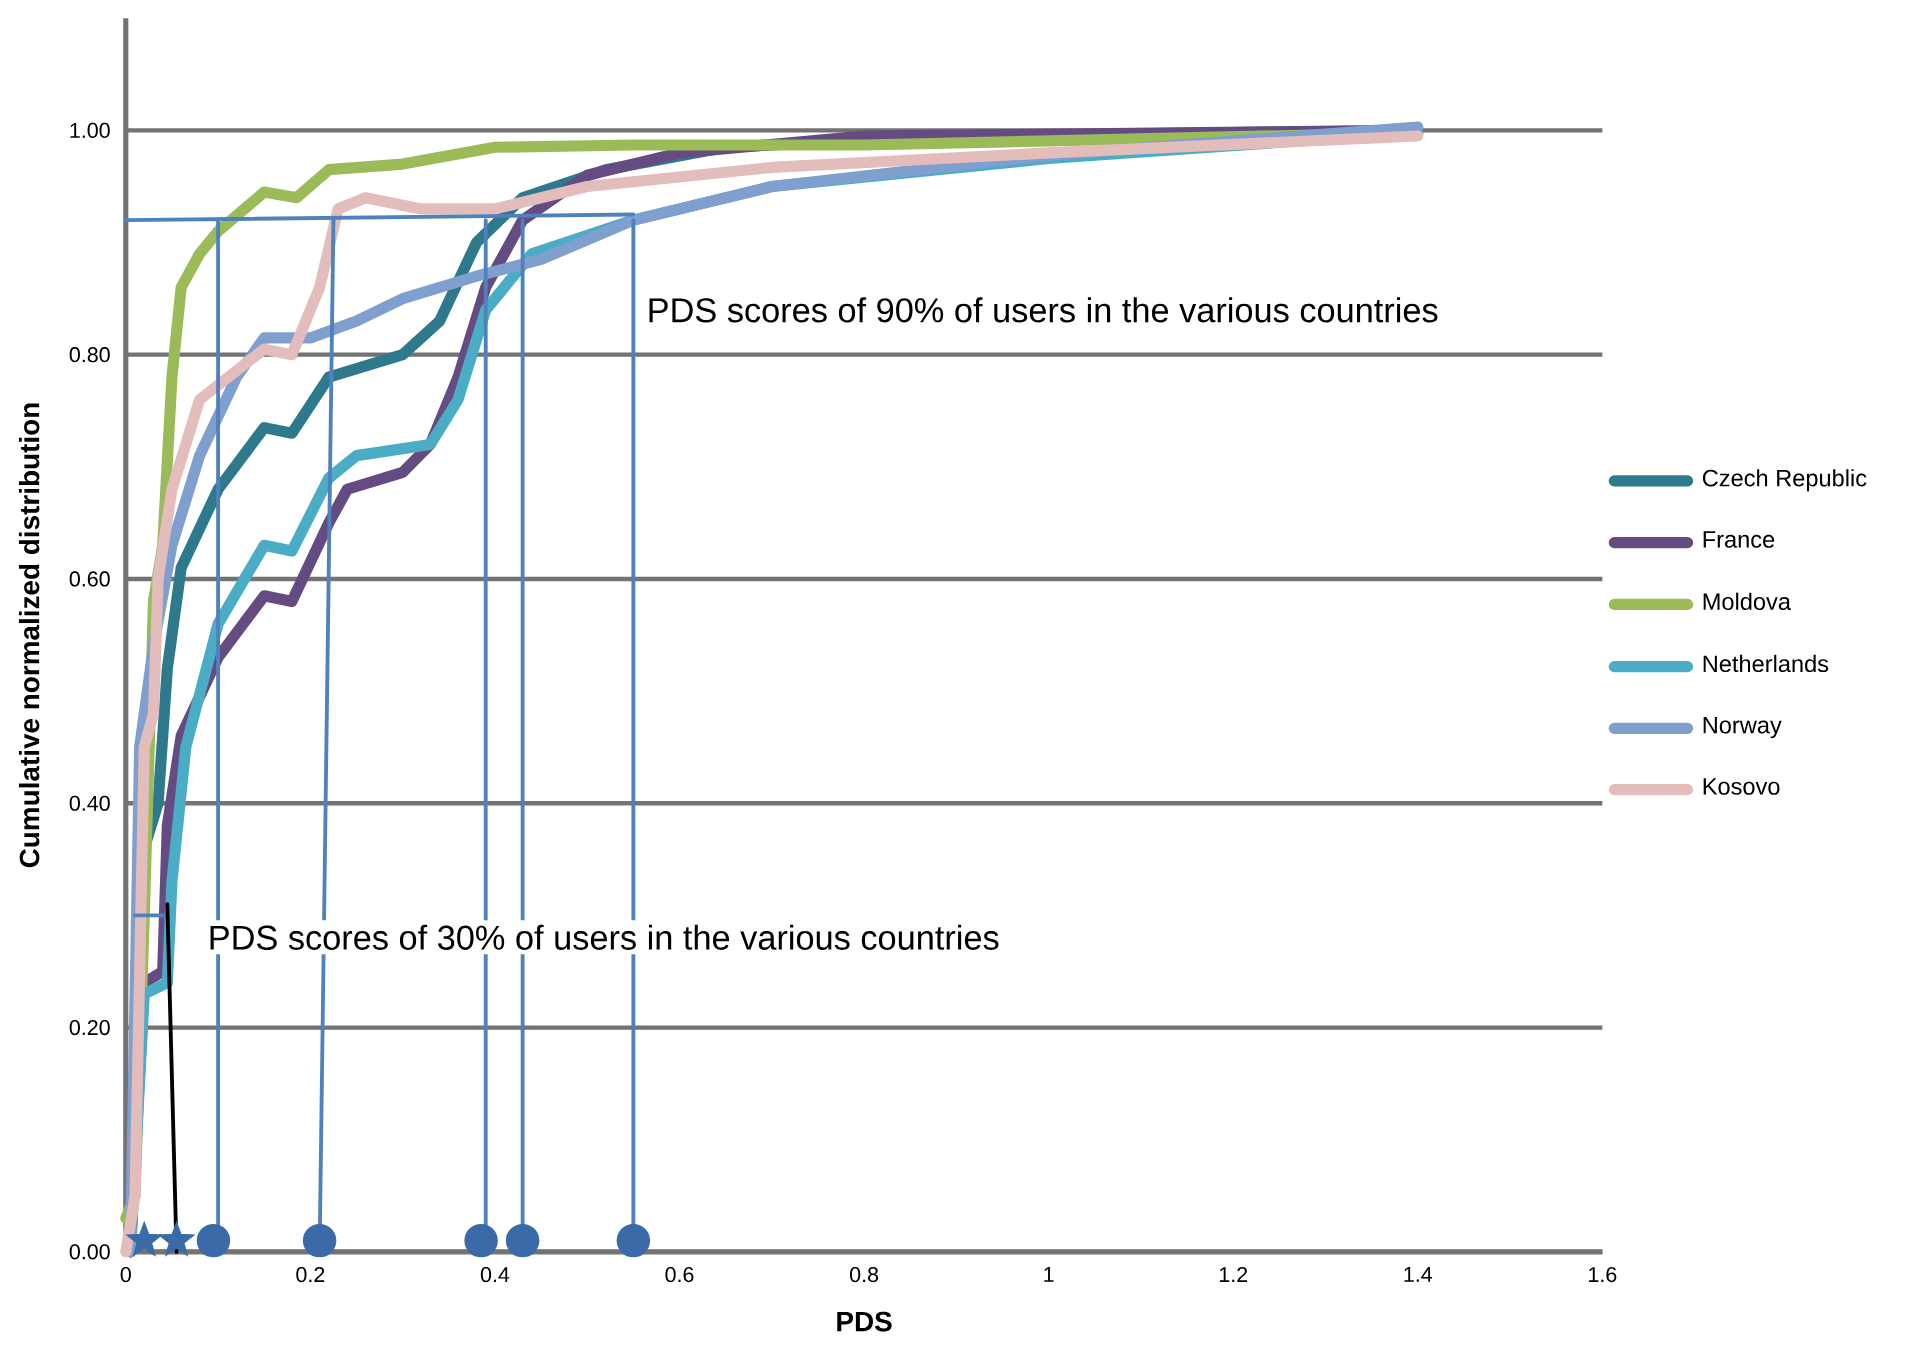  Describe the element at coordinates (89, 579) in the screenshot. I see `y-tick-label: 0.60` at that location.